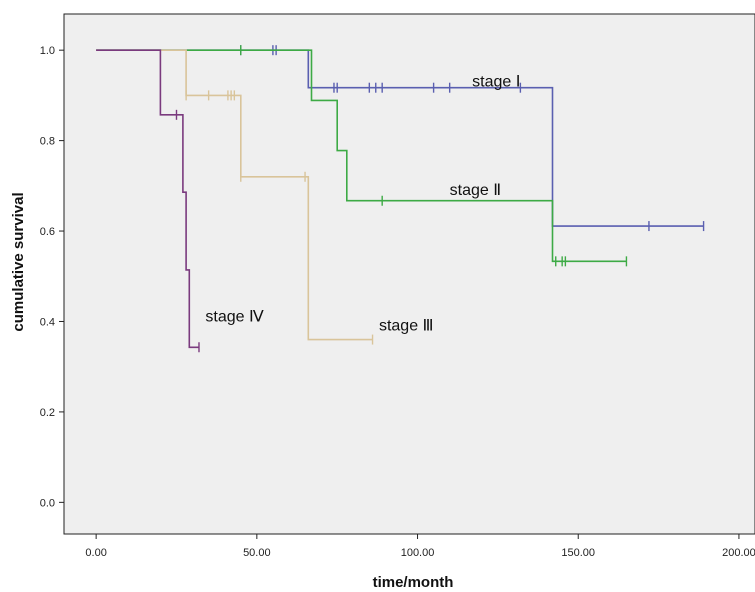  I want to click on series-label: stage Ⅱ, so click(475, 190).